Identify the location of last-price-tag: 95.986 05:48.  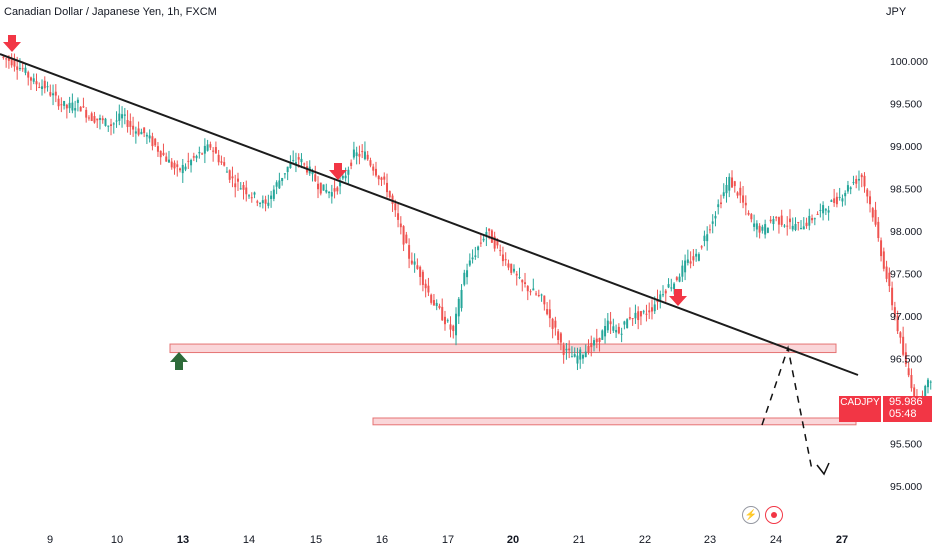
(907, 409).